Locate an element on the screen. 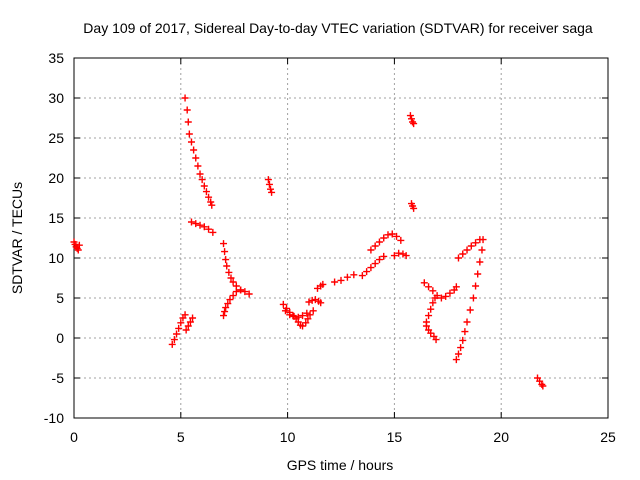 Image resolution: width=640 pixels, height=480 pixels. x-tick-label: 15 is located at coordinates (395, 437).